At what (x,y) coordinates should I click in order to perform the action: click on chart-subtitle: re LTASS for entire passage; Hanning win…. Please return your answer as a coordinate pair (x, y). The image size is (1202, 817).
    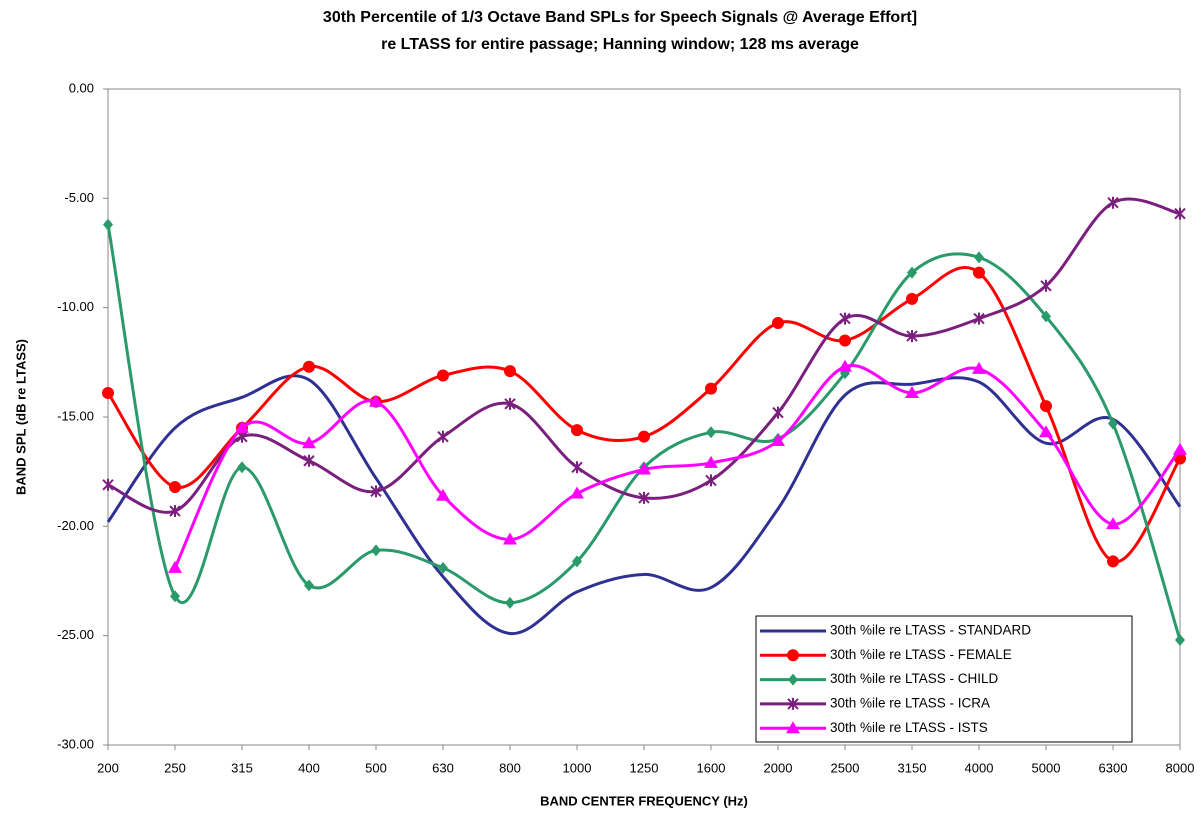
    Looking at the image, I should click on (620, 44).